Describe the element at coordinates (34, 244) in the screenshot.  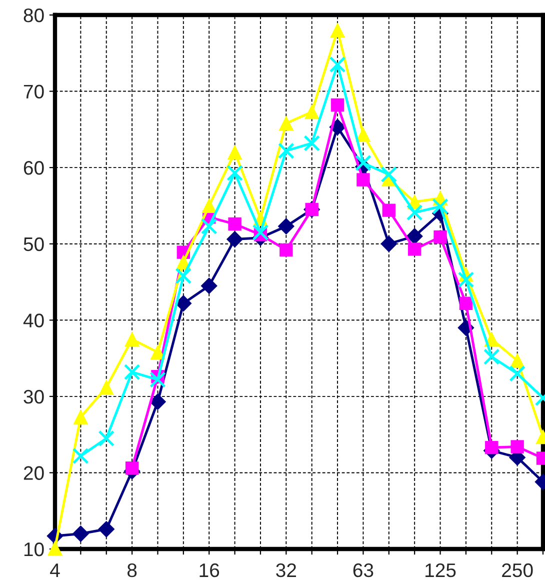
I see `y-tick-label: 50` at that location.